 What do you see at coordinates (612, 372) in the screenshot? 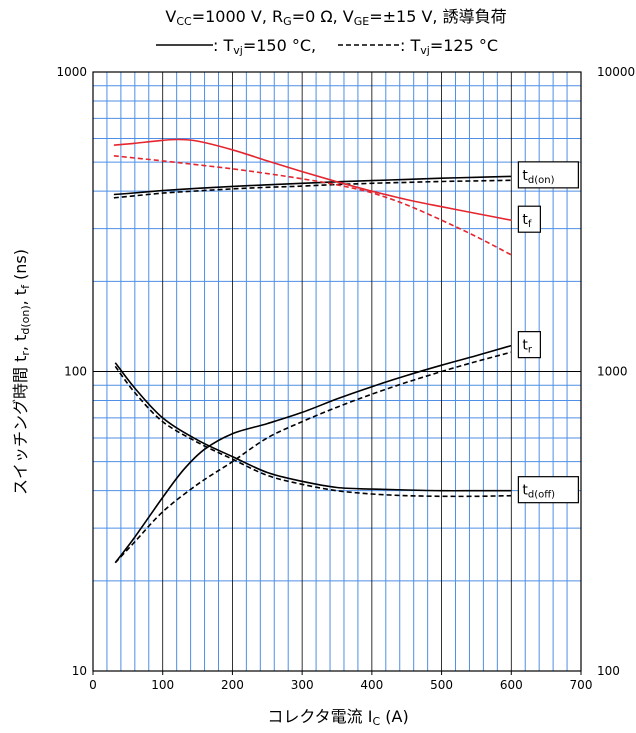
I see `y-tick-label-right: 1000` at bounding box center [612, 372].